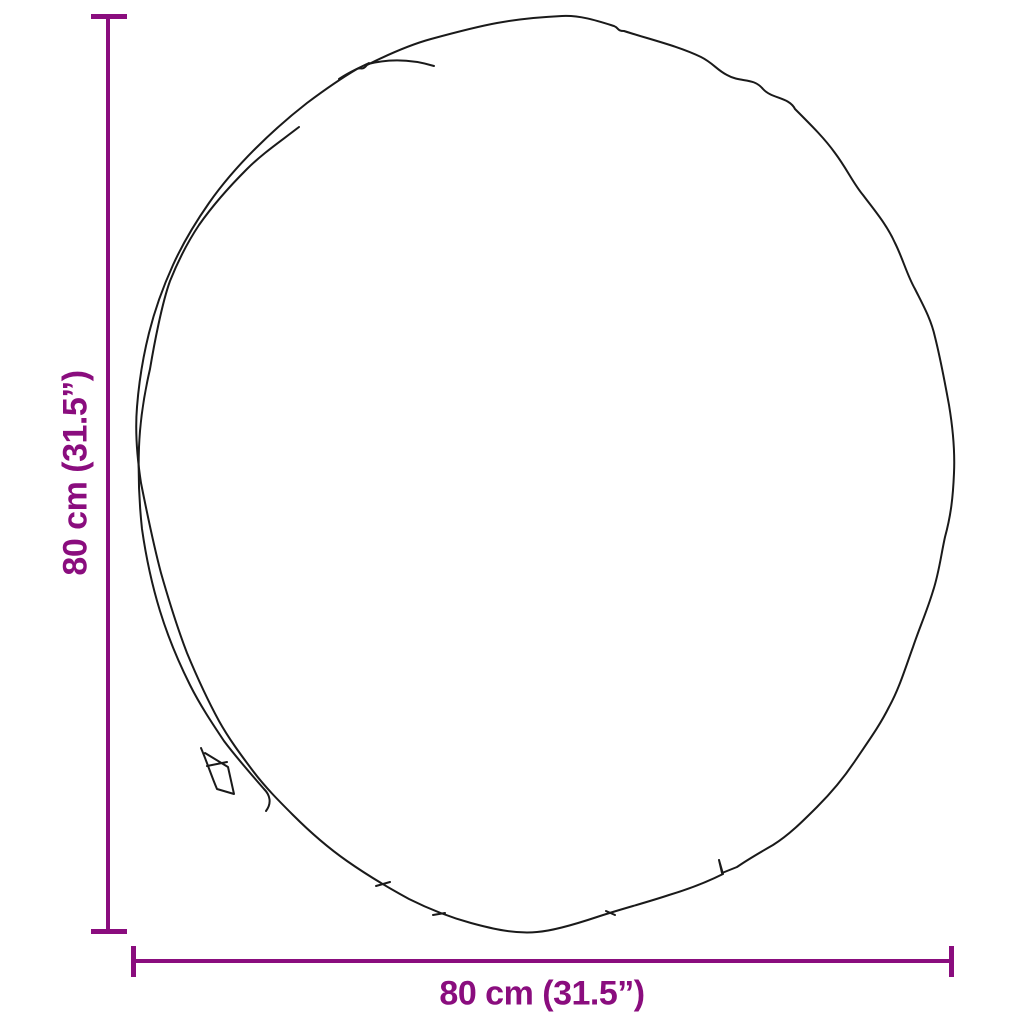  Describe the element at coordinates (354, 71) in the screenshot. I see `outline-thick-stroke` at that location.